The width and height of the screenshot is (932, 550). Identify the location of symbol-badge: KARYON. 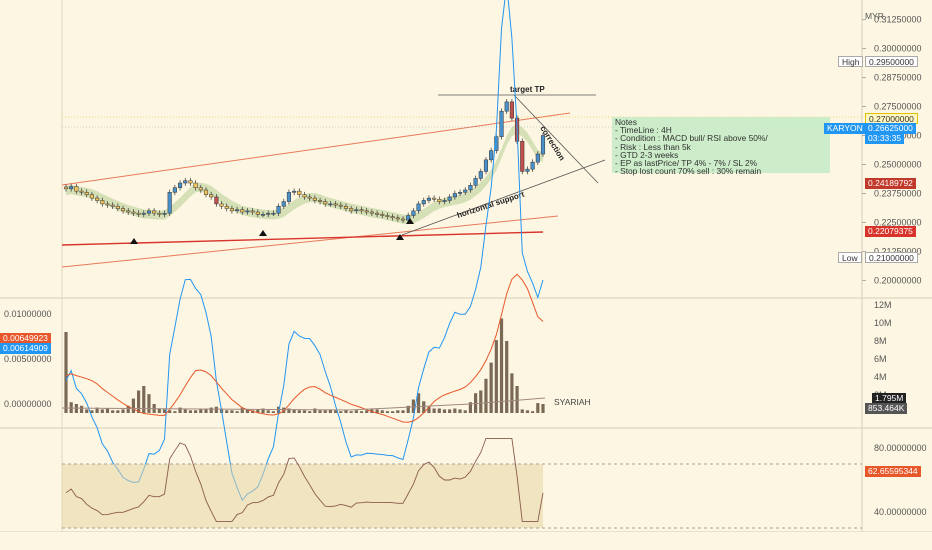
(845, 128).